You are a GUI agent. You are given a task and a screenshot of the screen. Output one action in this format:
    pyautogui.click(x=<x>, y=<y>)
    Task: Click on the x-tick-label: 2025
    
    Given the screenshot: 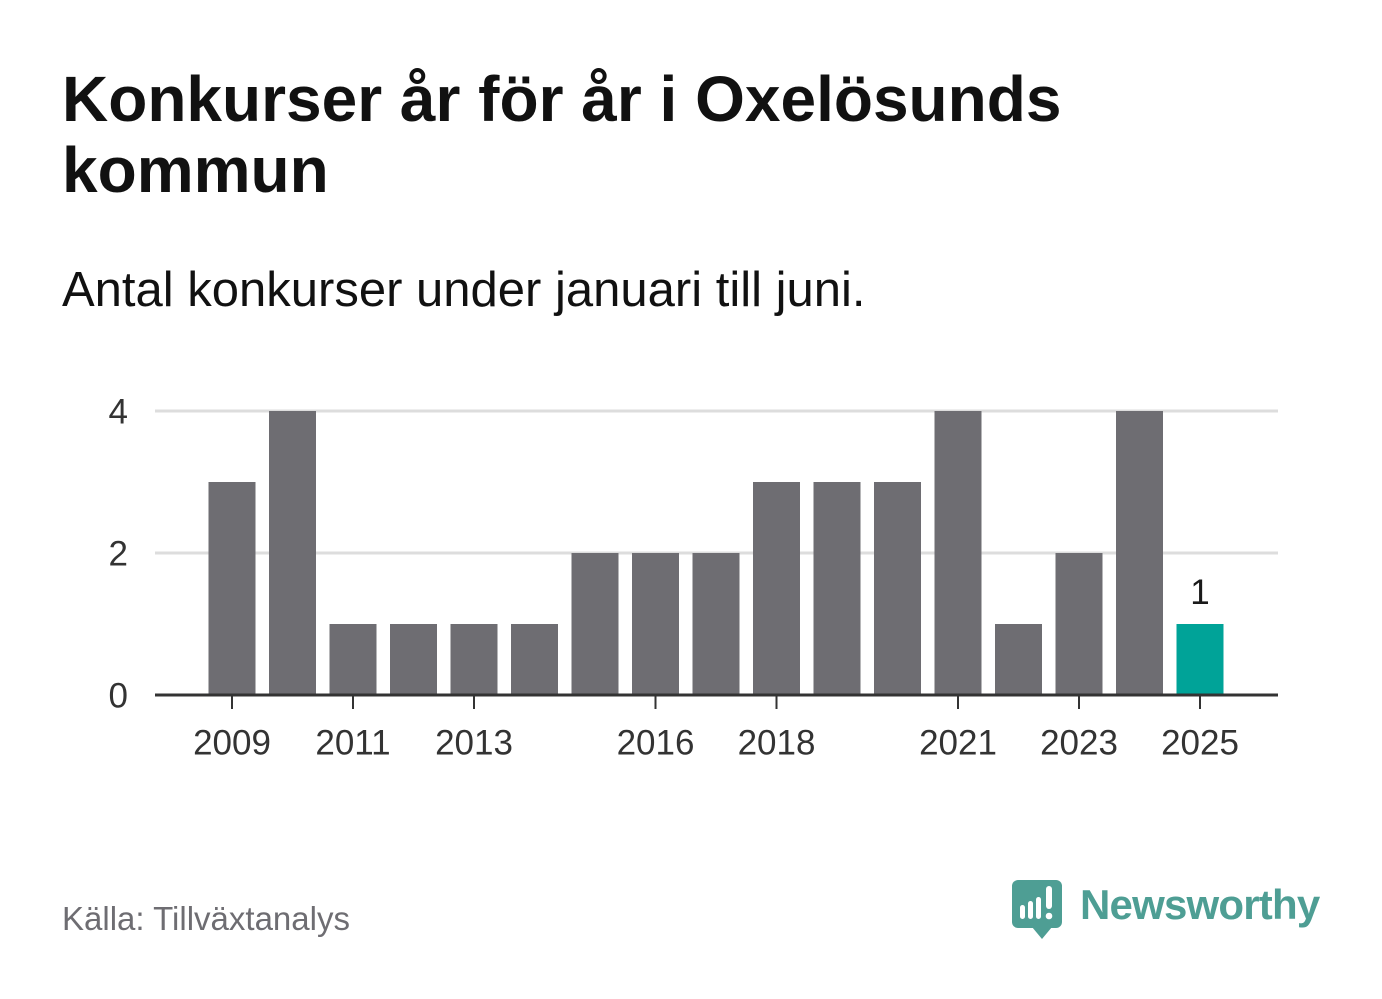 What is the action you would take?
    pyautogui.click(x=1200, y=743)
    